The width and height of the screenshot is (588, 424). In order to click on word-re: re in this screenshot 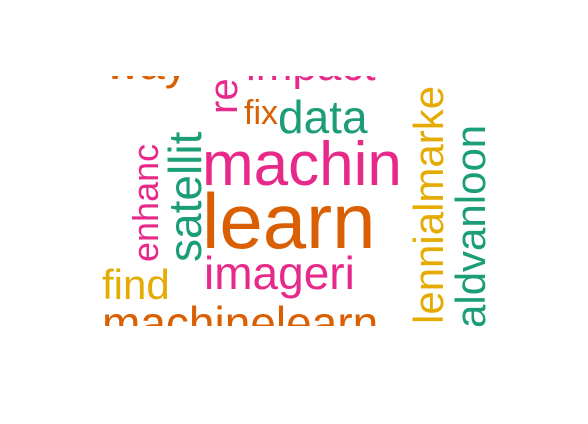, I will do `click(224, 96)`.